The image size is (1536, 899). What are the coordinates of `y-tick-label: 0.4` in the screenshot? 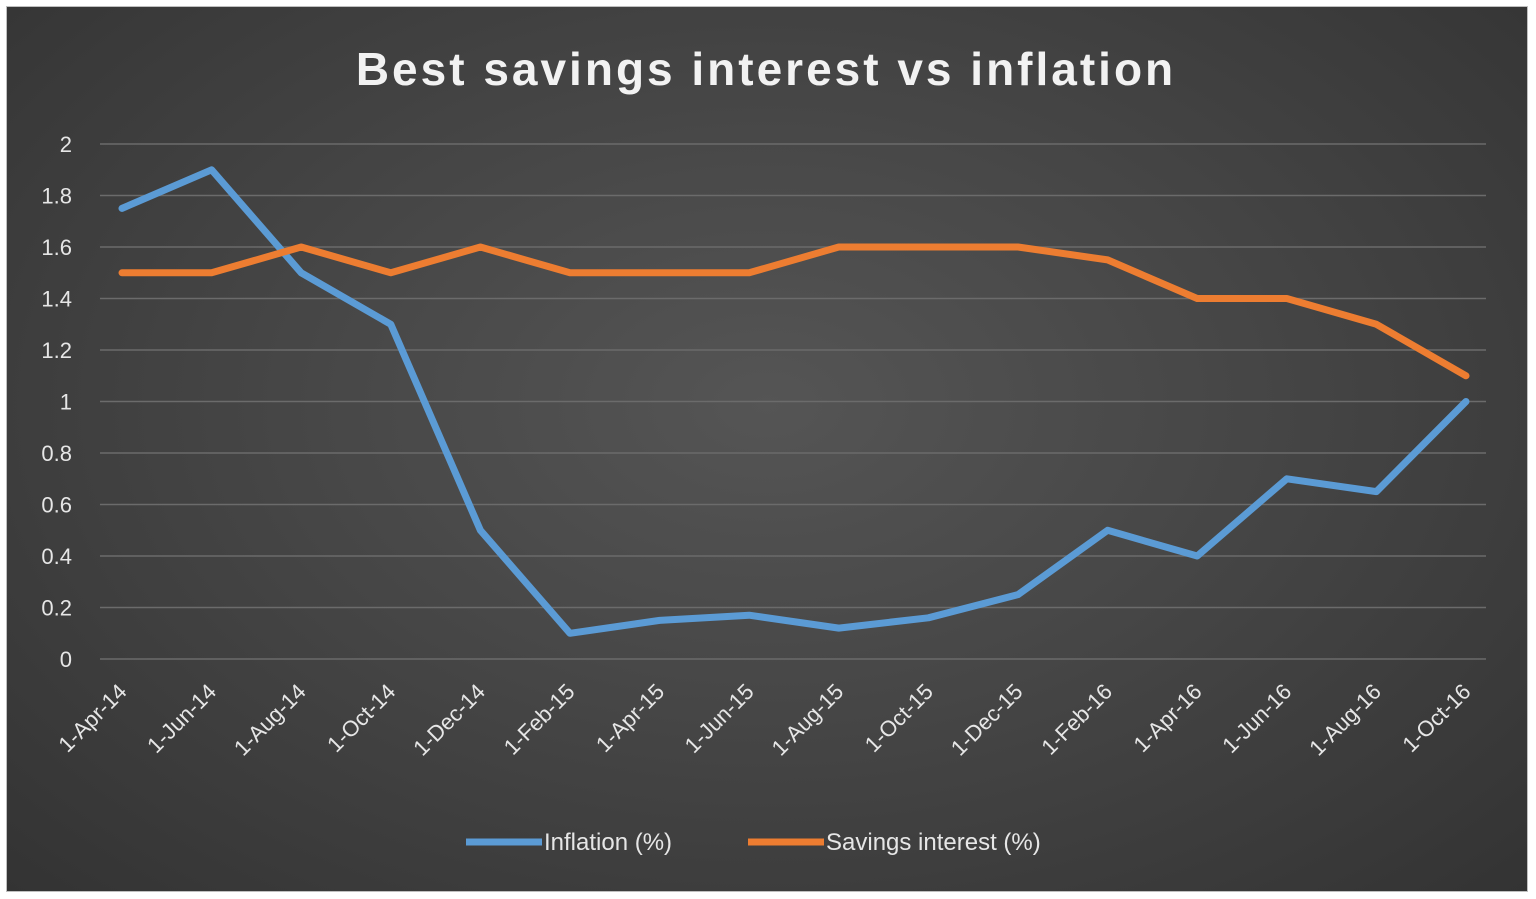 It's located at (56, 556).